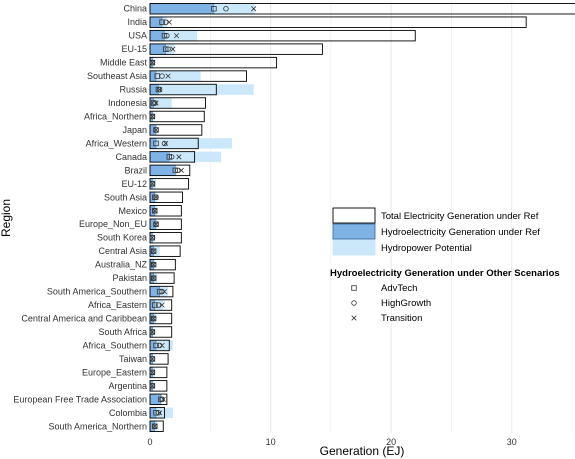 This screenshot has width=575, height=459. Describe the element at coordinates (115, 116) in the screenshot. I see `y-tick-label: Africa_Northern` at that location.